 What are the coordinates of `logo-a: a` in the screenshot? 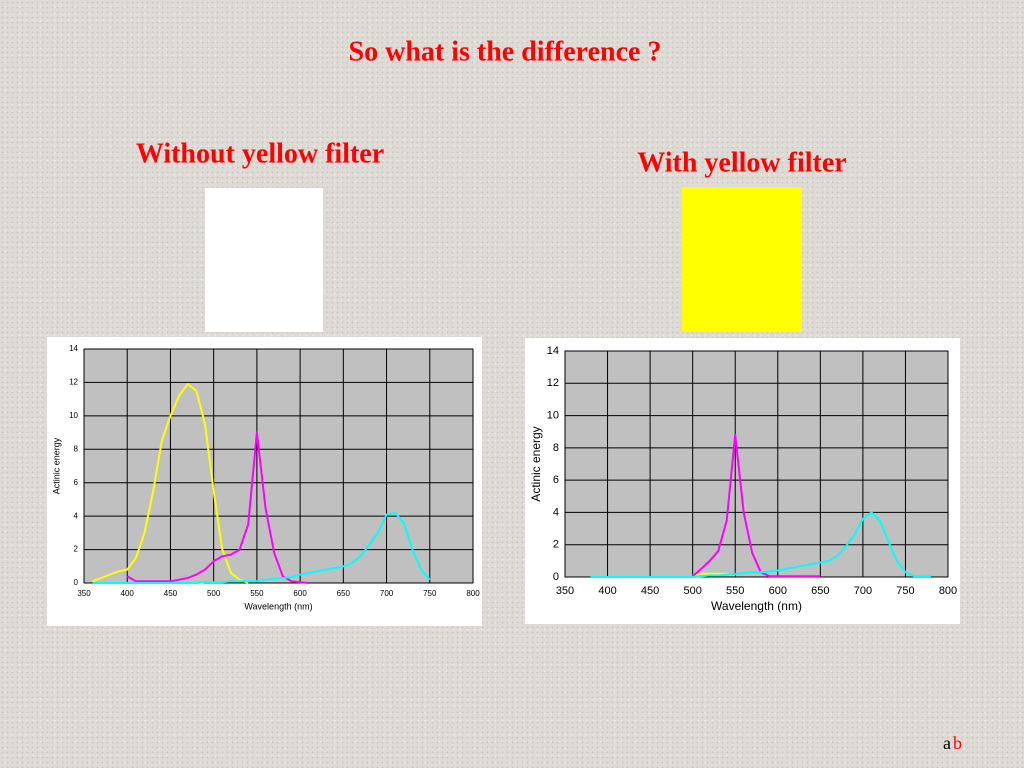 It's located at (947, 743).